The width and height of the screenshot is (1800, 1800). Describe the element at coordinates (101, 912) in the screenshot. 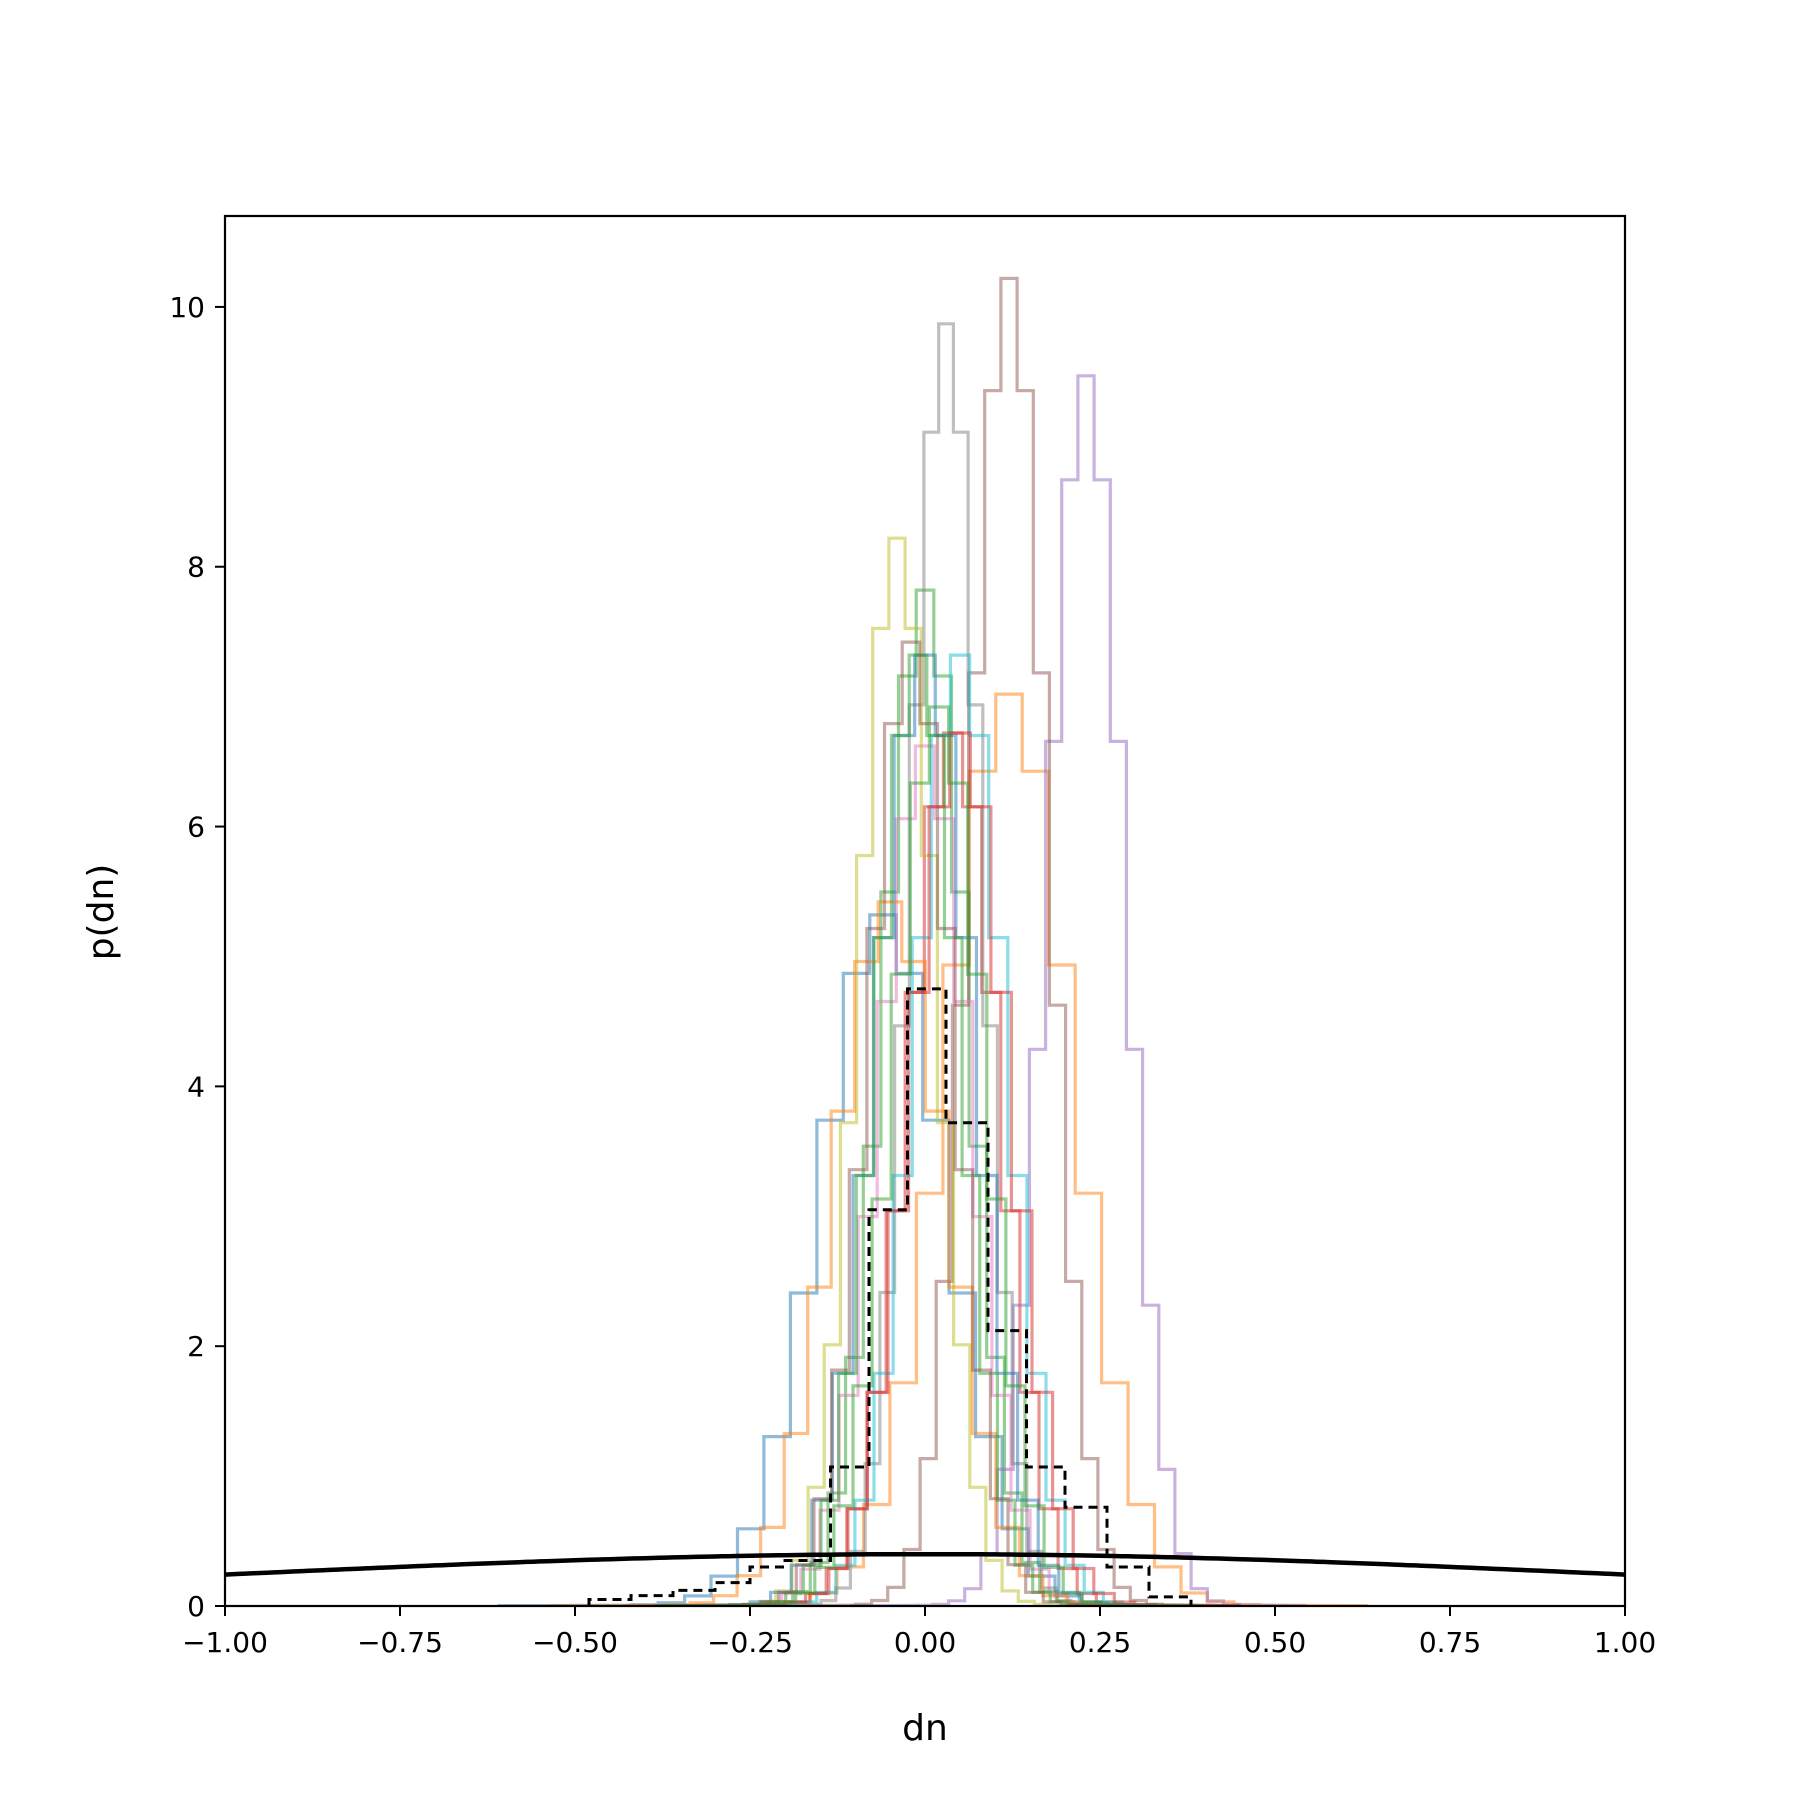

I see `y-axis-label: p(dn)` at that location.